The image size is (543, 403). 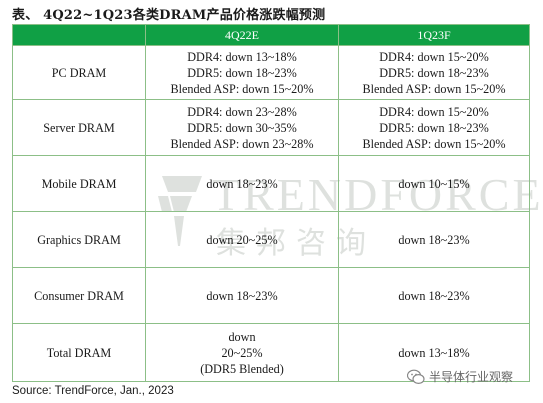 I want to click on cell-1q23f: down 10~15%, so click(x=434, y=183).